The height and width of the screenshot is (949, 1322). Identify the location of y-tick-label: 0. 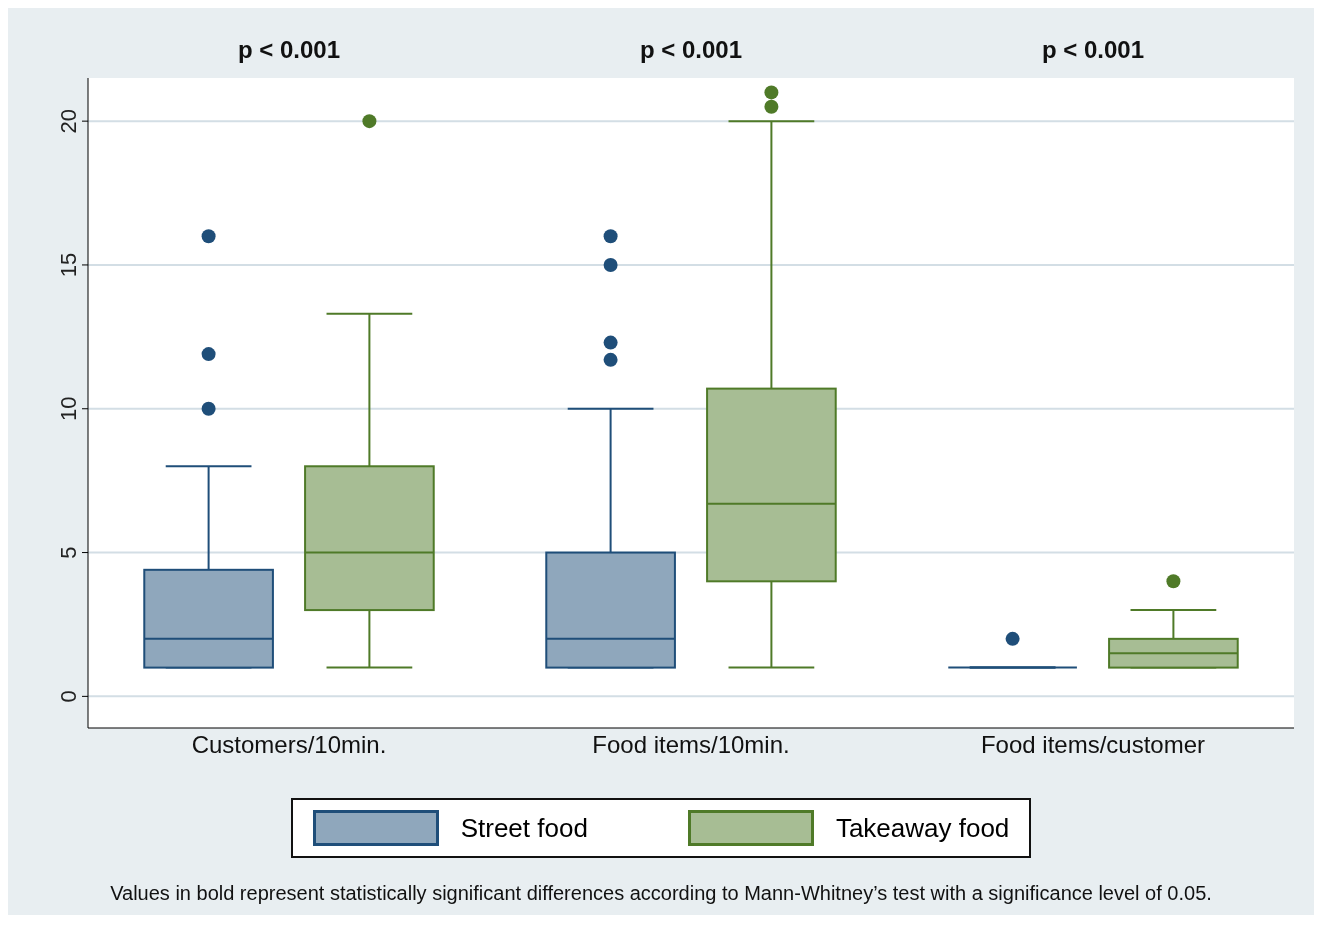
(68, 696).